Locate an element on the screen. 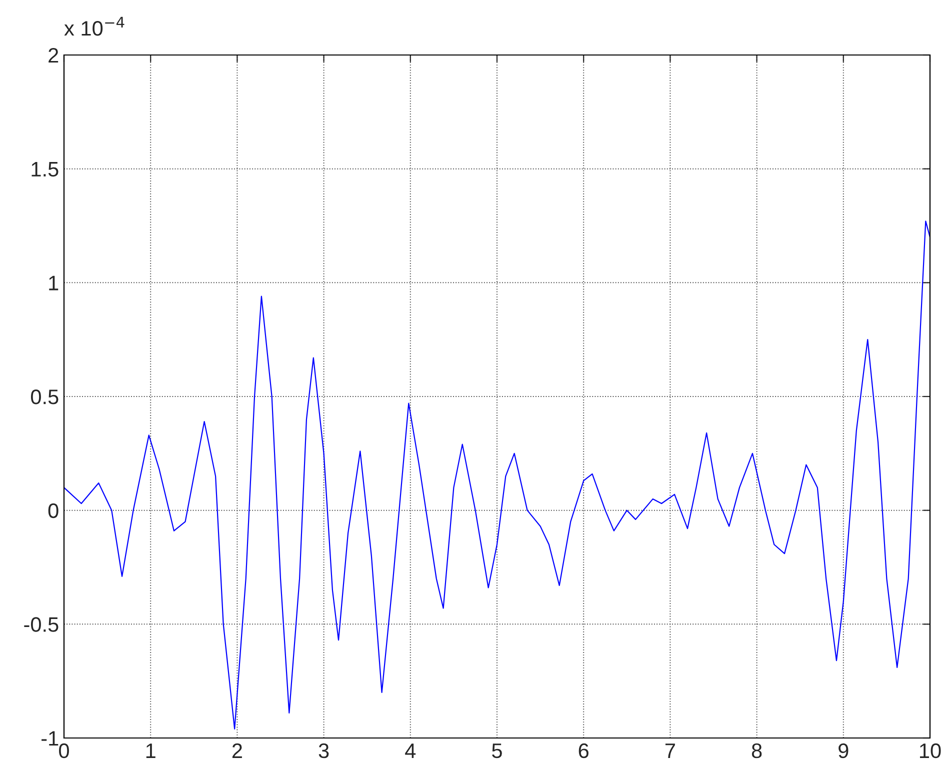 The width and height of the screenshot is (952, 778). x-tick-label: 9 is located at coordinates (843, 750).